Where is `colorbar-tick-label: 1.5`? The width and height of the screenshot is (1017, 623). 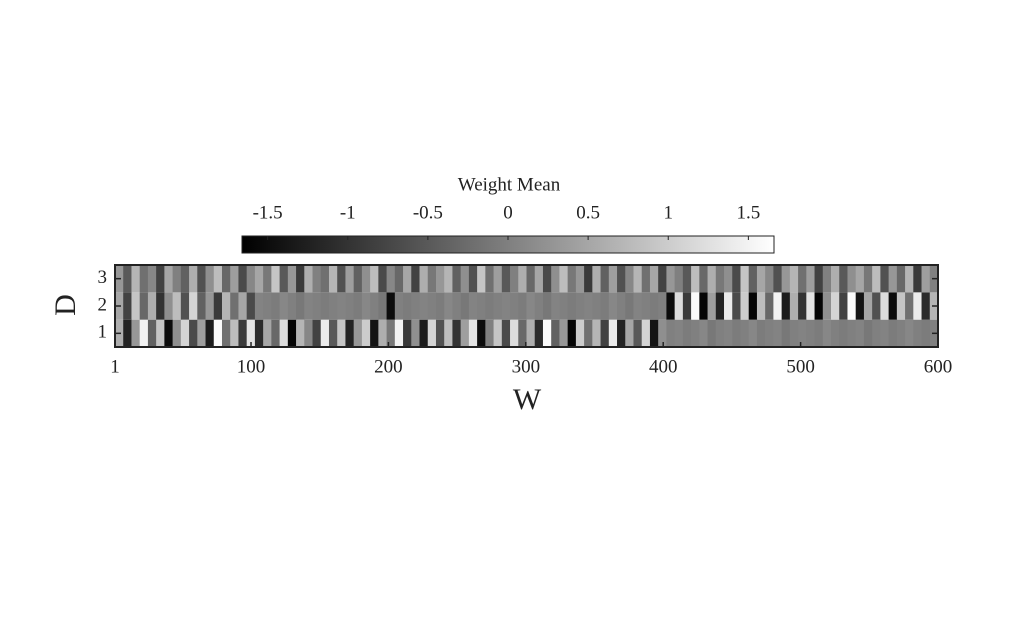 colorbar-tick-label: 1.5 is located at coordinates (748, 212).